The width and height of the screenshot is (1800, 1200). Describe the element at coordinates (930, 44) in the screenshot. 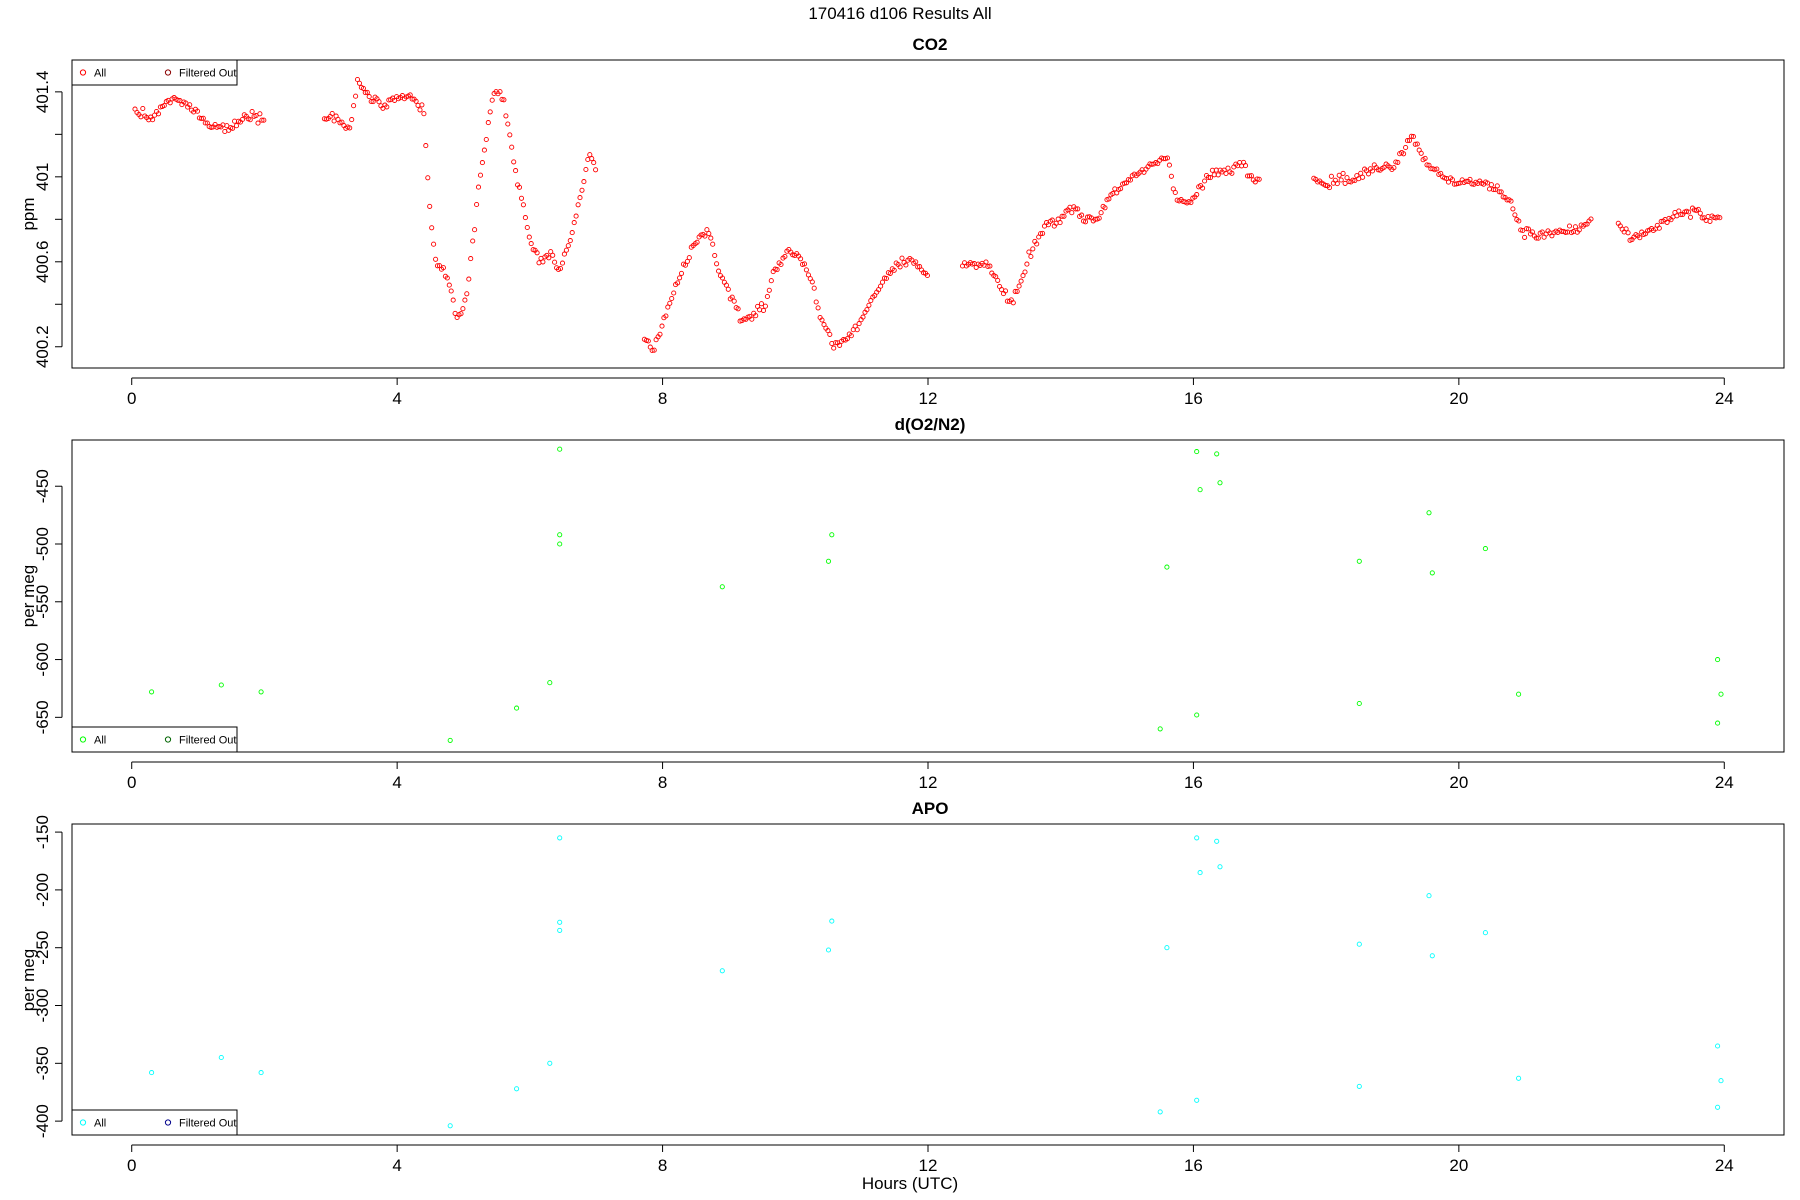

I see `panel-title-co2: CO2` at that location.